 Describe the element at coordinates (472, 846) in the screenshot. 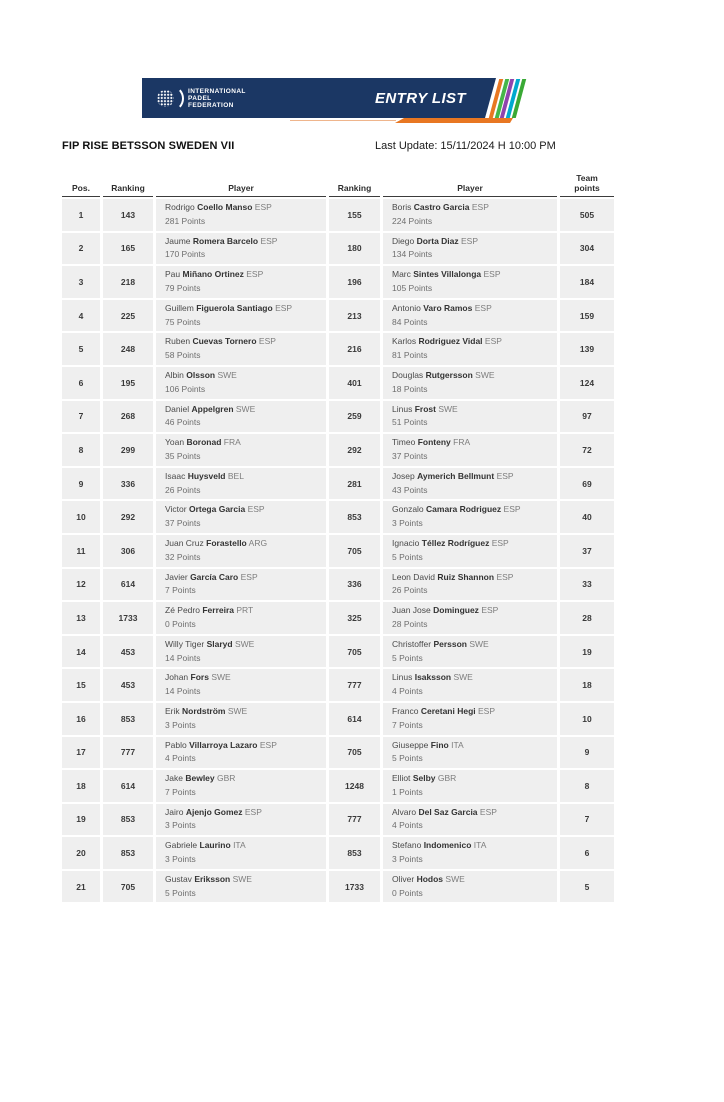

I see `player-name: Stefano Indomenico ITA` at that location.